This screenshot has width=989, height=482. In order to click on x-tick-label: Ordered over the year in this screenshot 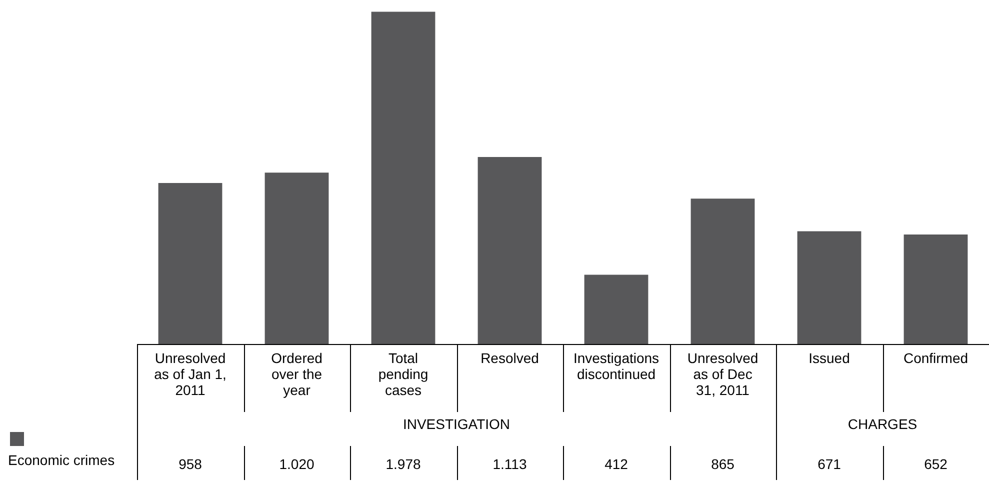, I will do `click(296, 374)`.